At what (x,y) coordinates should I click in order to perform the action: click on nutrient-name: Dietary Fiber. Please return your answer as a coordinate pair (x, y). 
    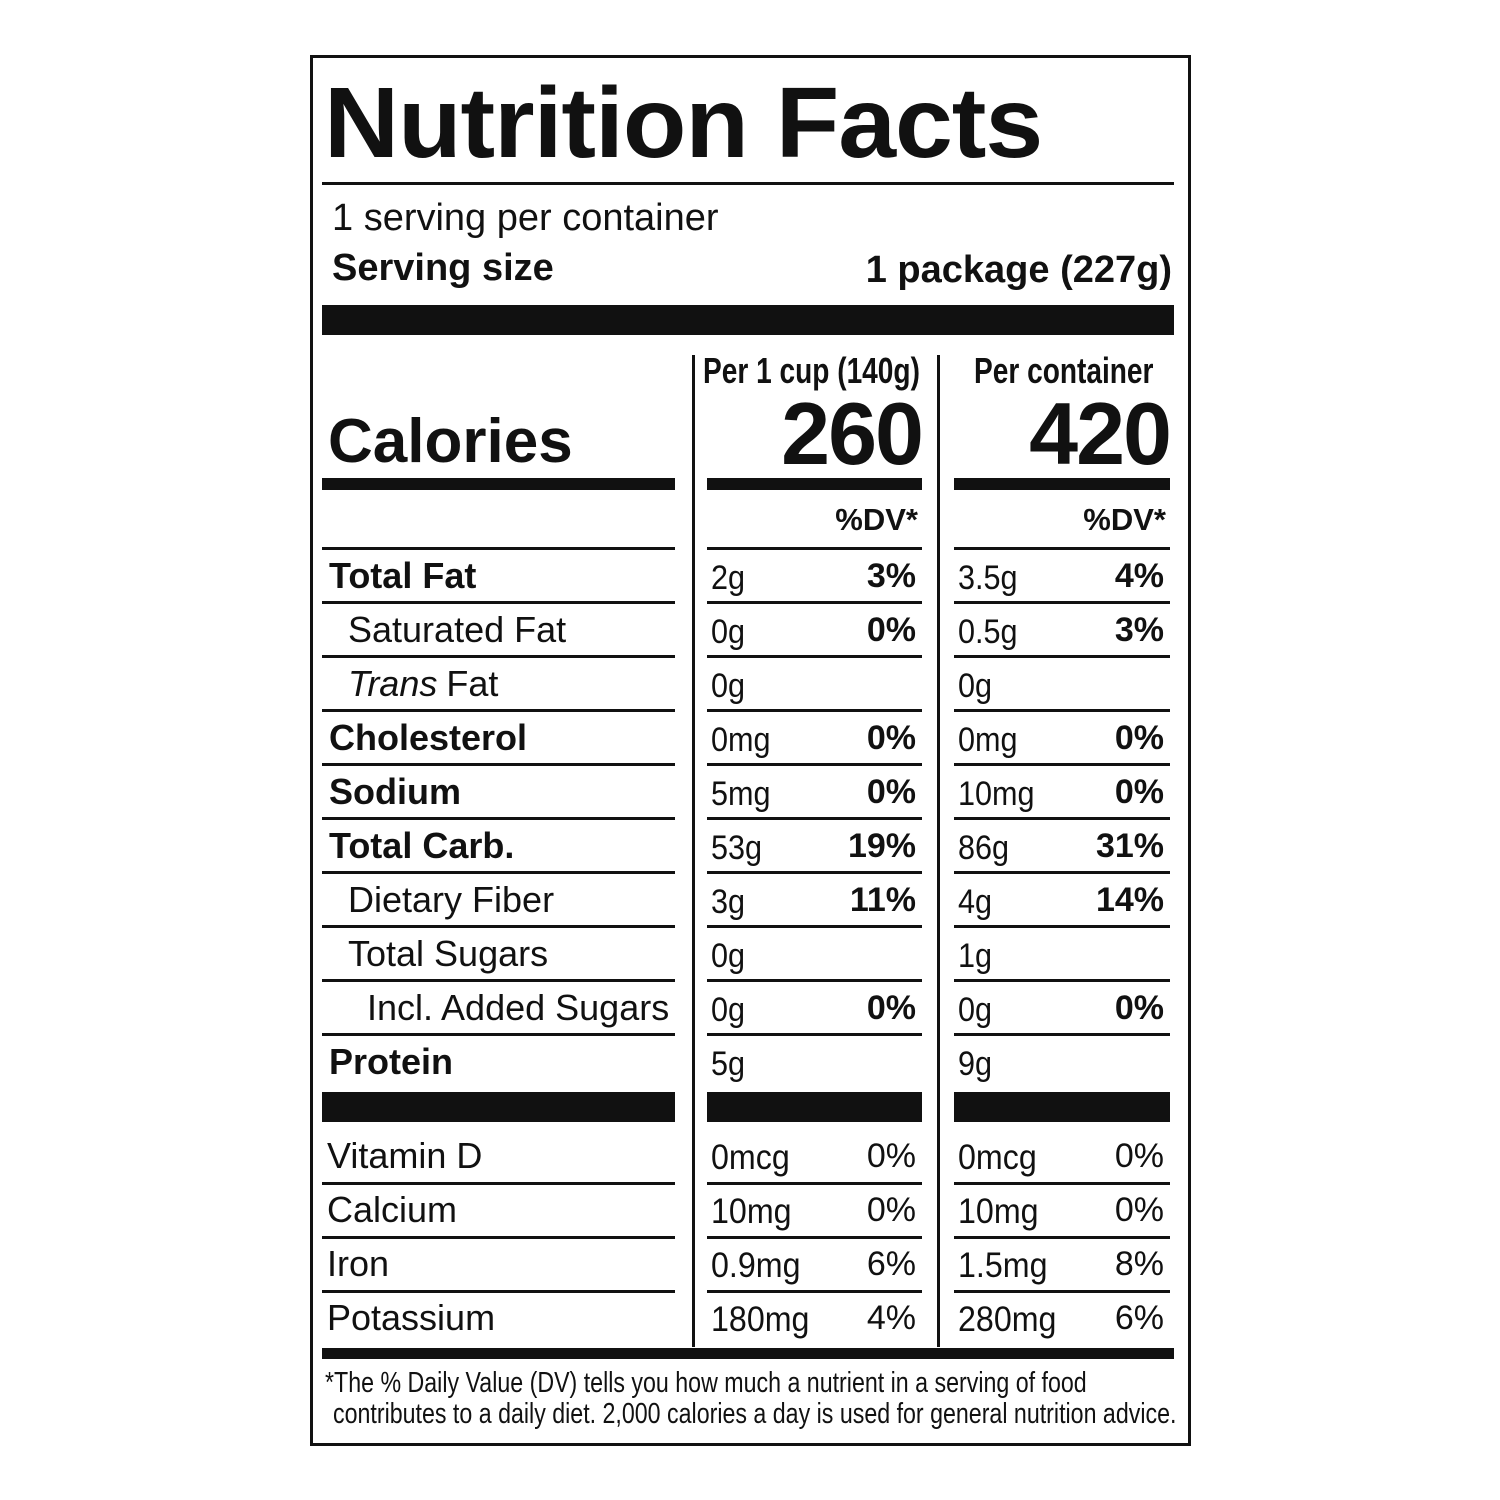
    Looking at the image, I should click on (451, 900).